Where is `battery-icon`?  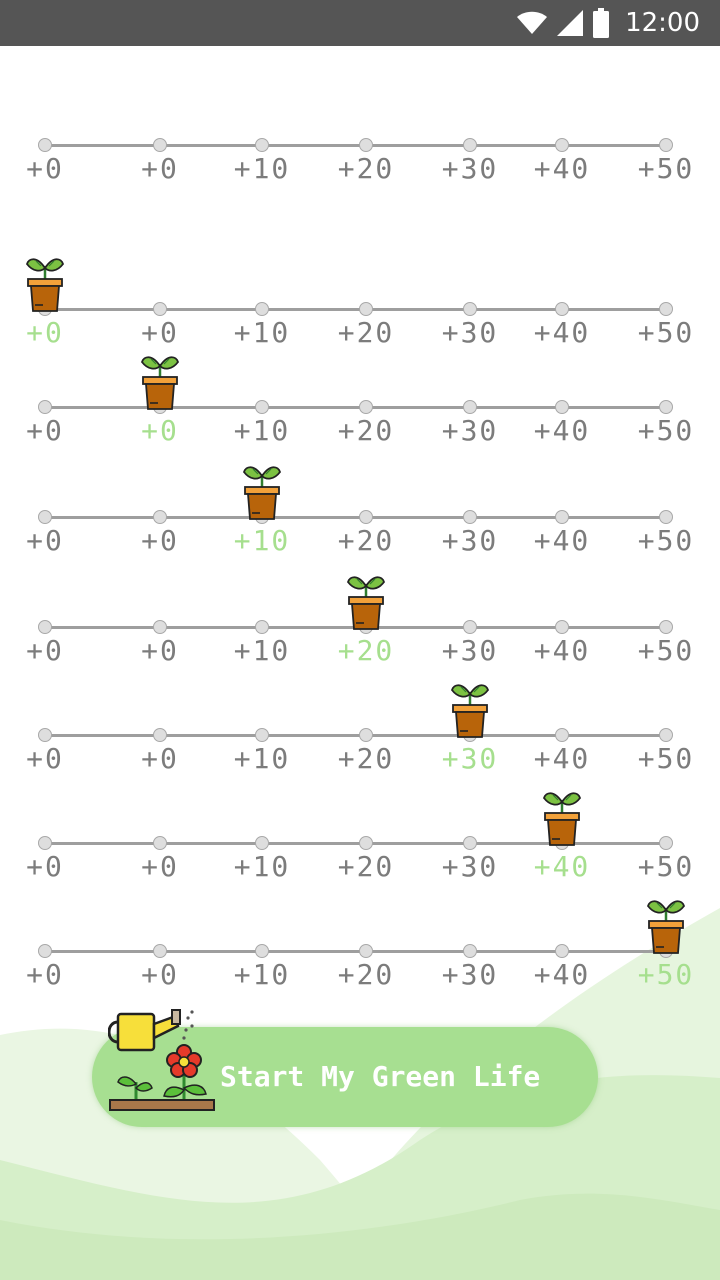
battery-icon is located at coordinates (601, 23).